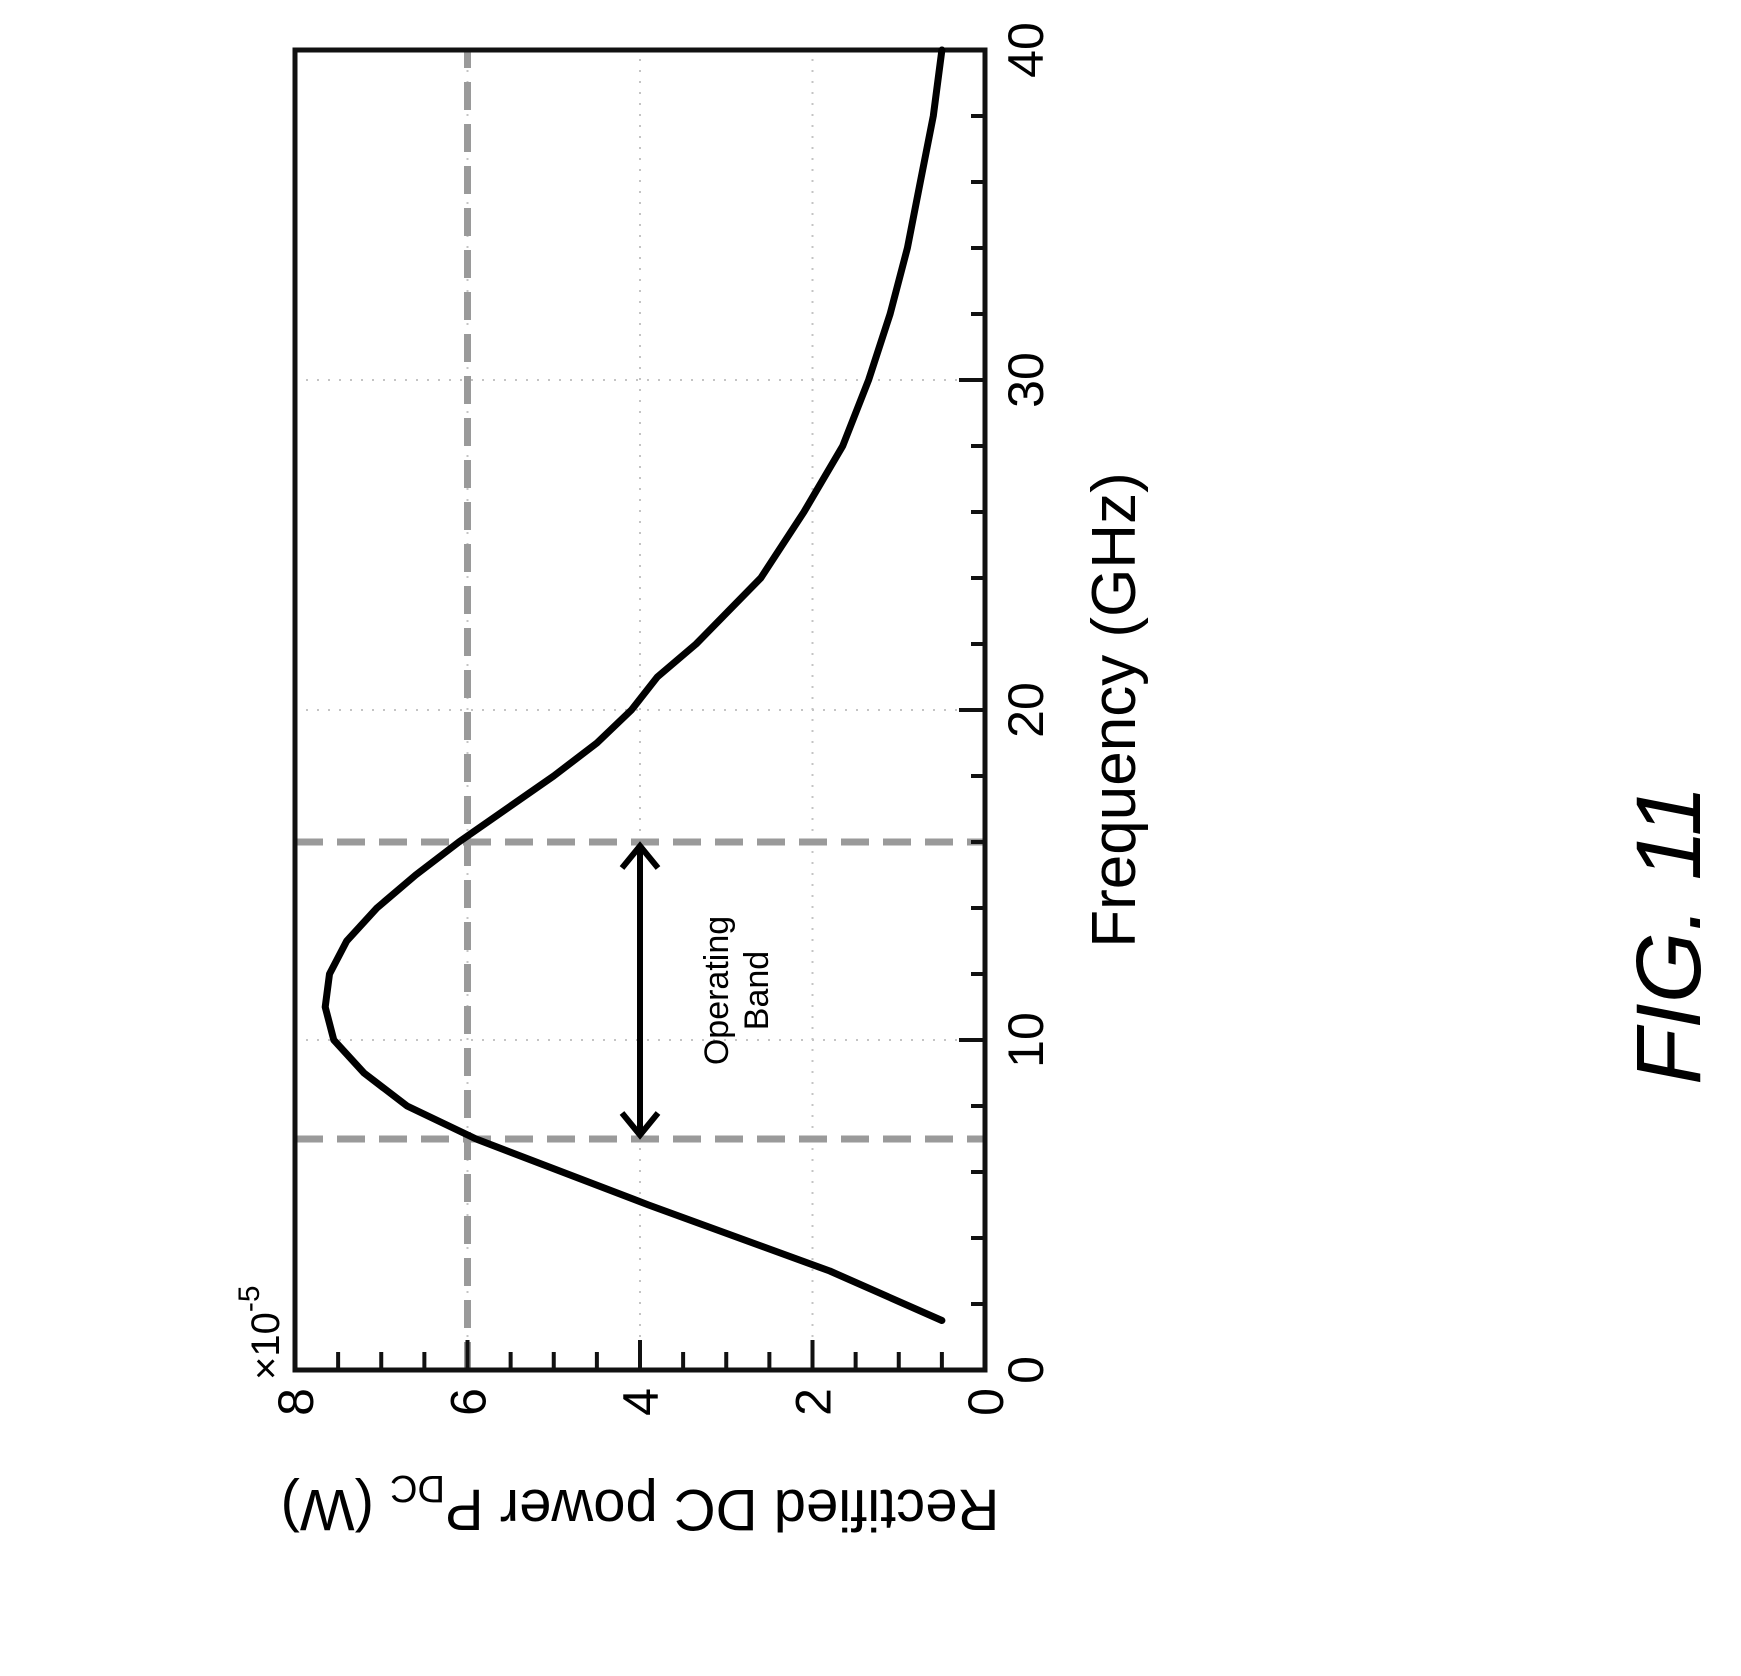 The width and height of the screenshot is (1741, 1676). I want to click on y-axis-title-main: Rectified DC power P, so click(722, 1509).